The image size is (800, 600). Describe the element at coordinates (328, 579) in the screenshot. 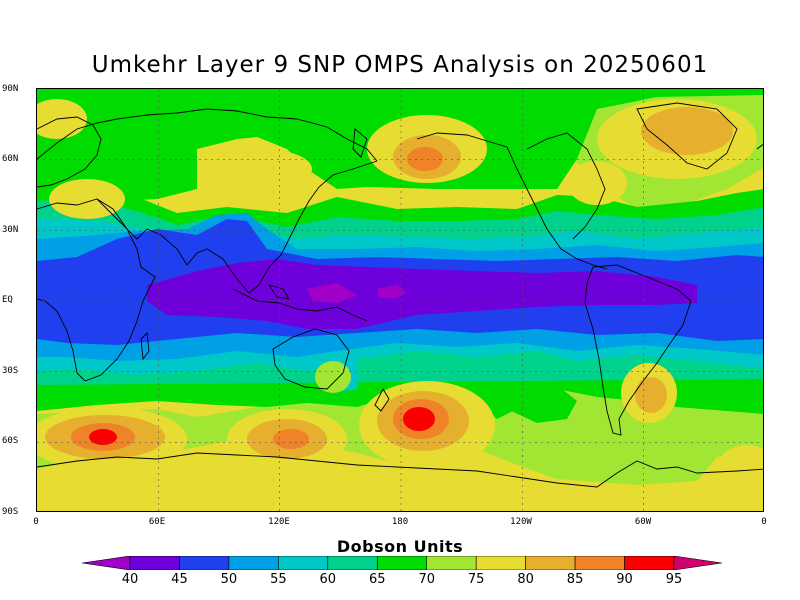

I see `colorbar-tick-label: 60` at that location.